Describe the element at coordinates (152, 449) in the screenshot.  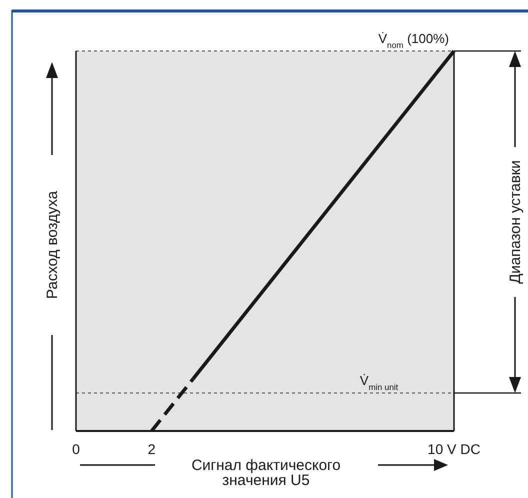
I see `x-tick-label: 2` at that location.